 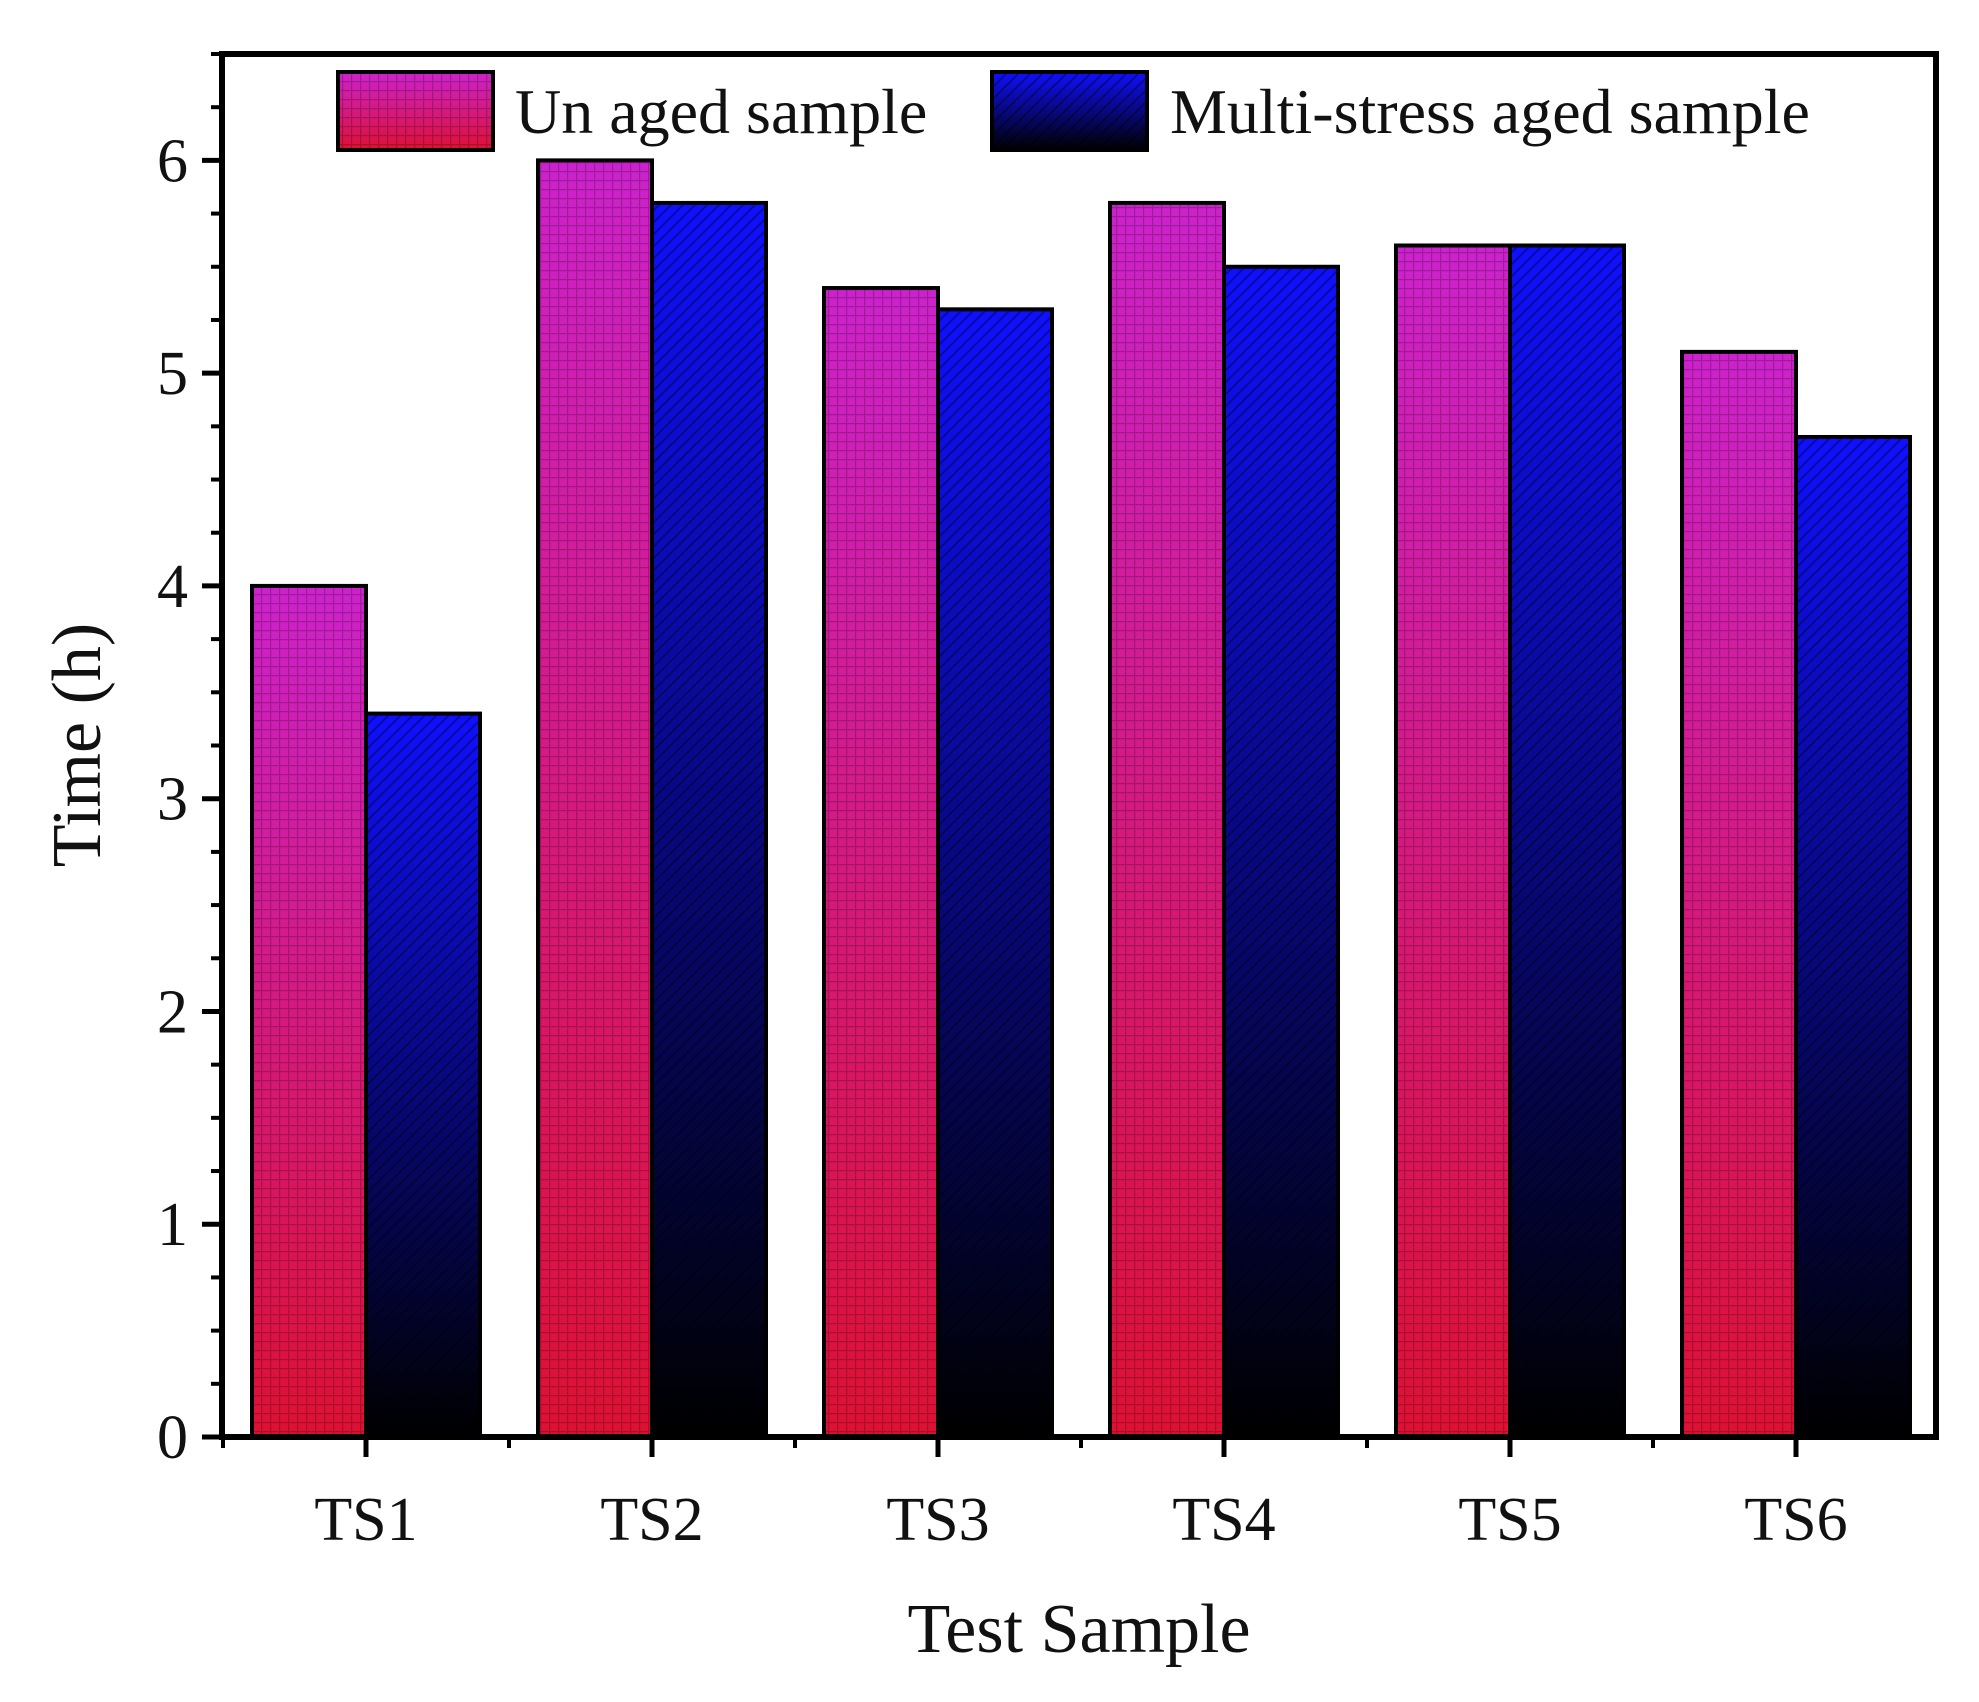 I want to click on x-tick-label: TS5, so click(x=1509, y=1520).